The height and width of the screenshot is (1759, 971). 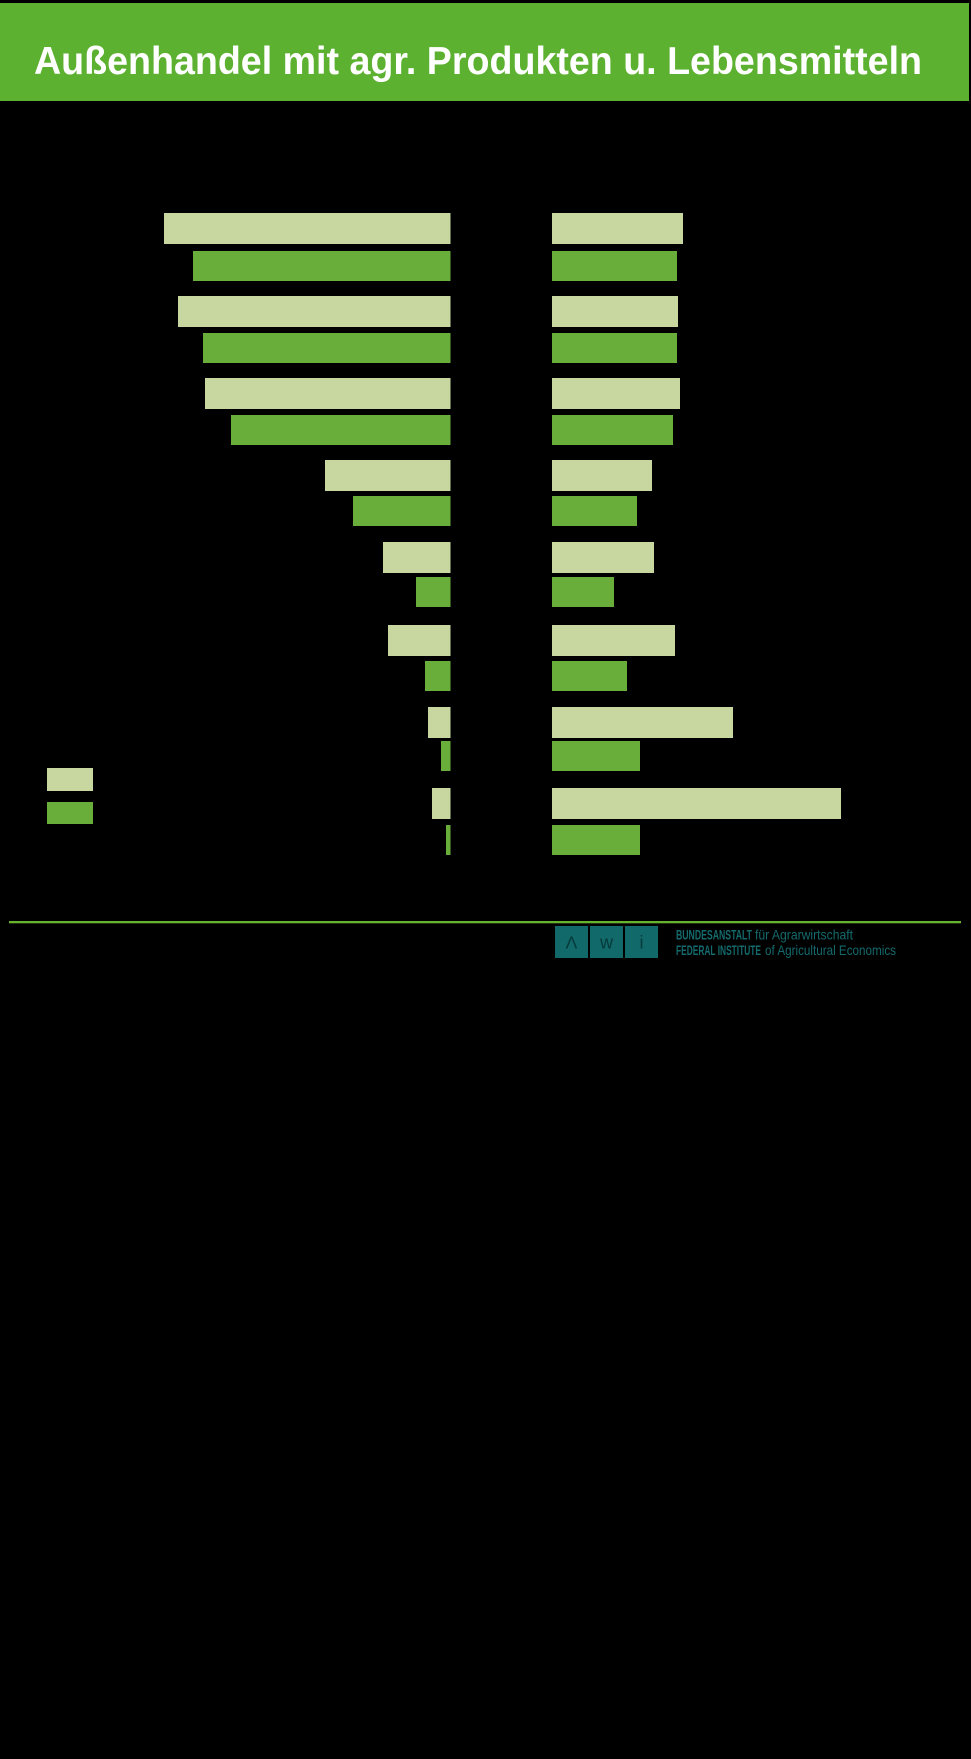 What do you see at coordinates (642, 943) in the screenshot?
I see `svg-text: i` at bounding box center [642, 943].